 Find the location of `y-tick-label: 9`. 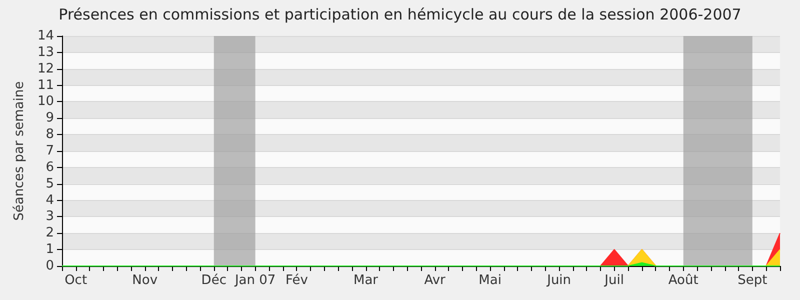

y-tick-label: 9 is located at coordinates (50, 118).